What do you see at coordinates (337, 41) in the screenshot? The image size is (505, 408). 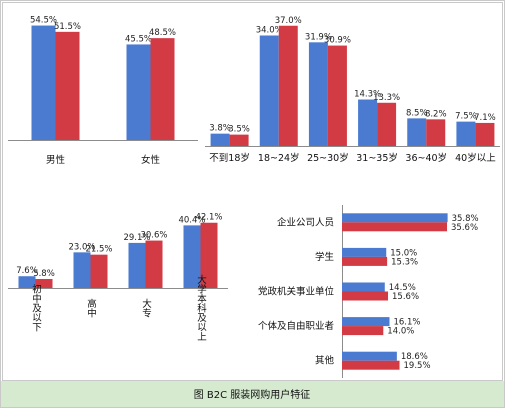 I see `data-label: 30.9%` at bounding box center [337, 41].